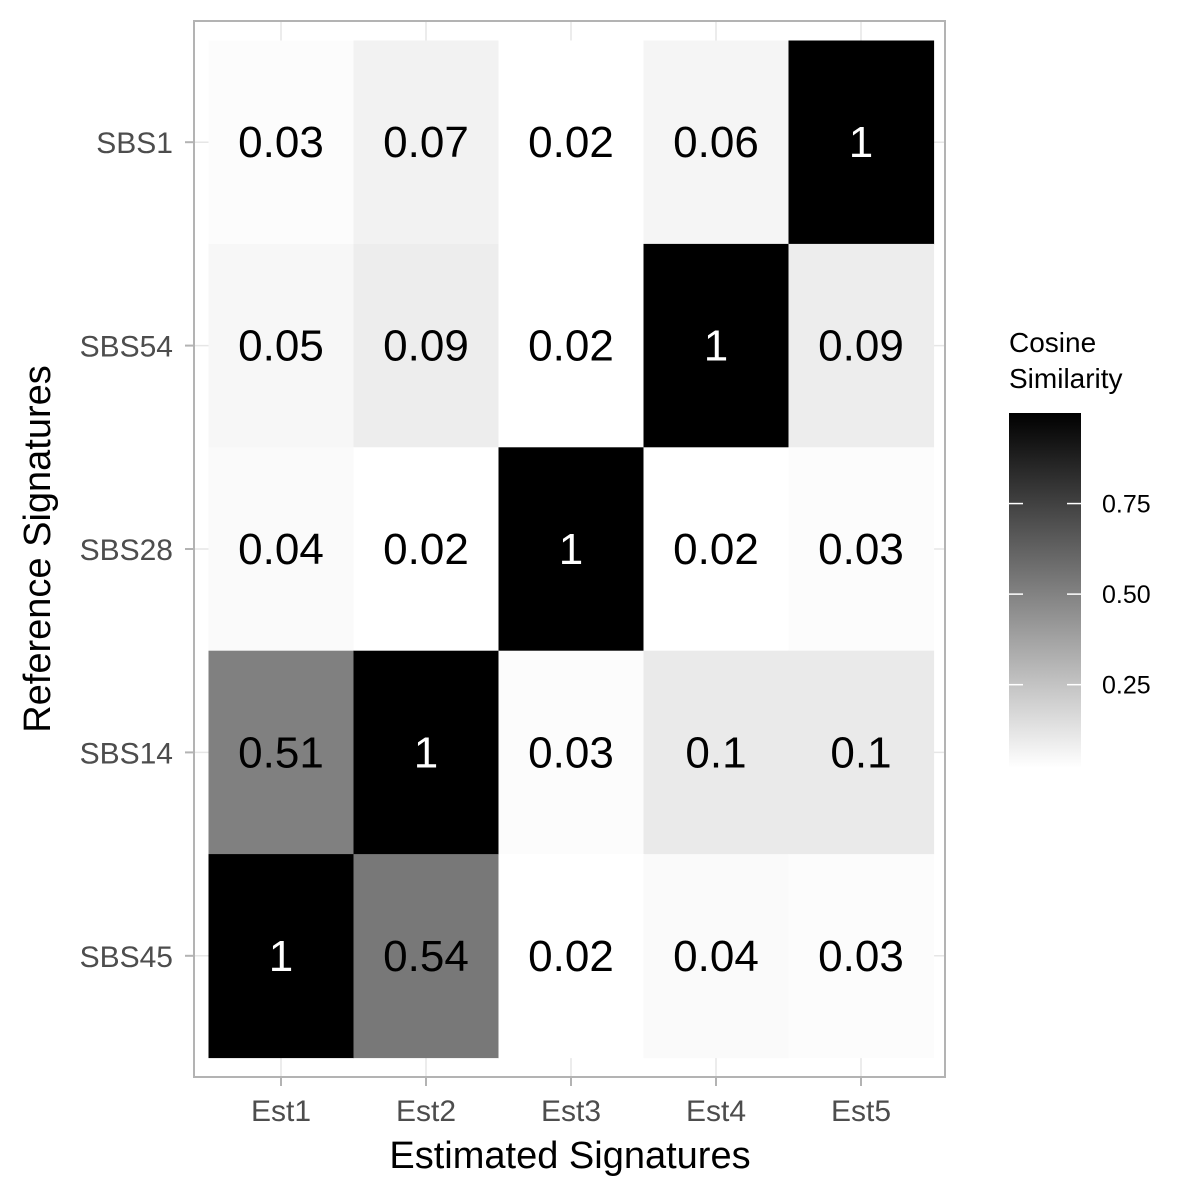  What do you see at coordinates (126, 550) in the screenshot?
I see `y-axis-tick-label: SBS28` at bounding box center [126, 550].